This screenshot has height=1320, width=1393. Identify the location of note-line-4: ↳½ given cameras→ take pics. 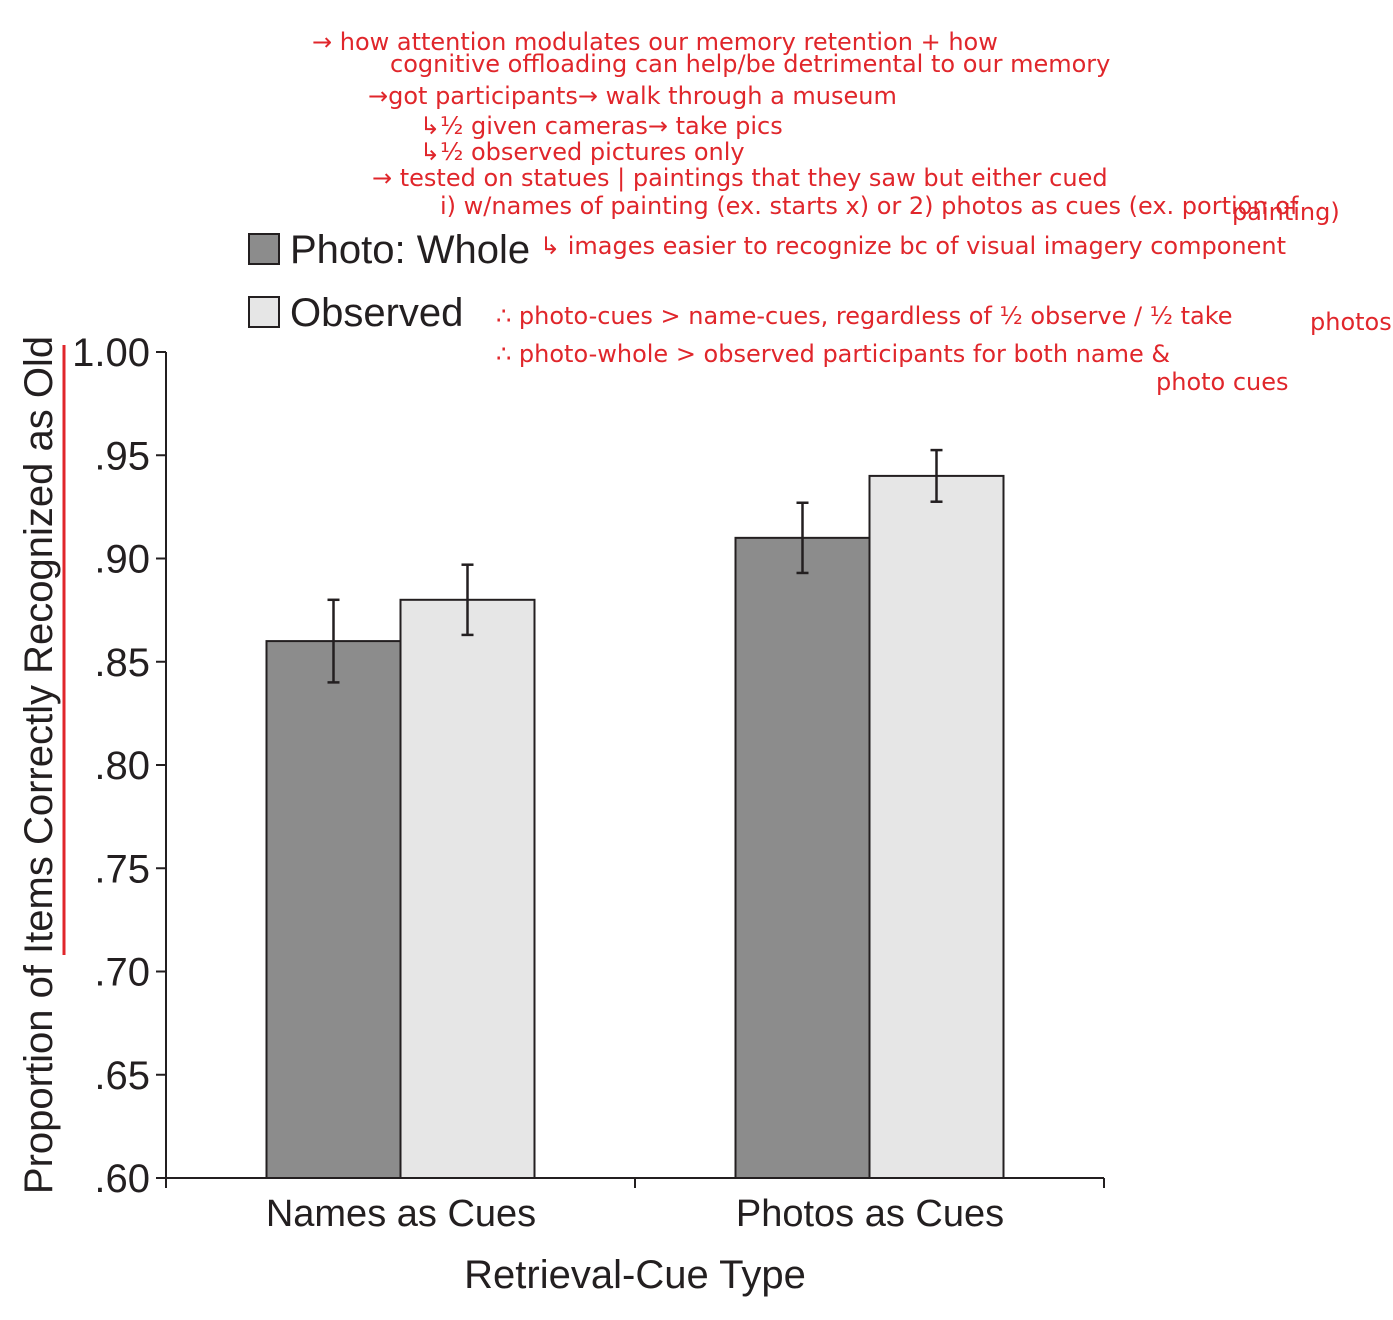
(601, 126).